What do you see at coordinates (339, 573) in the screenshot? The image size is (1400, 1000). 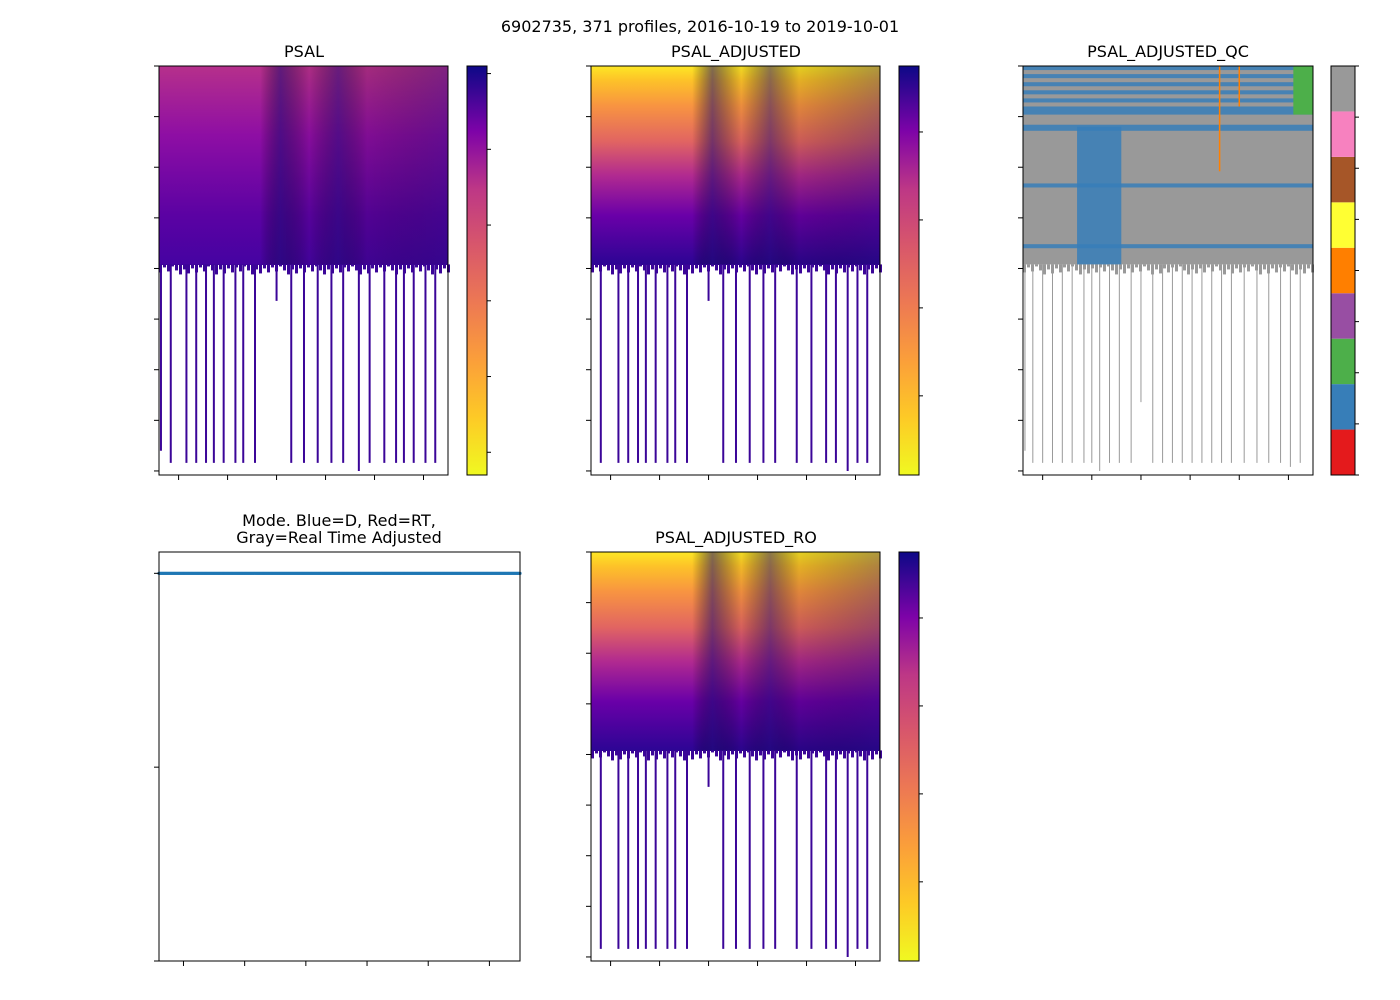 I see `mode-series-delayed` at bounding box center [339, 573].